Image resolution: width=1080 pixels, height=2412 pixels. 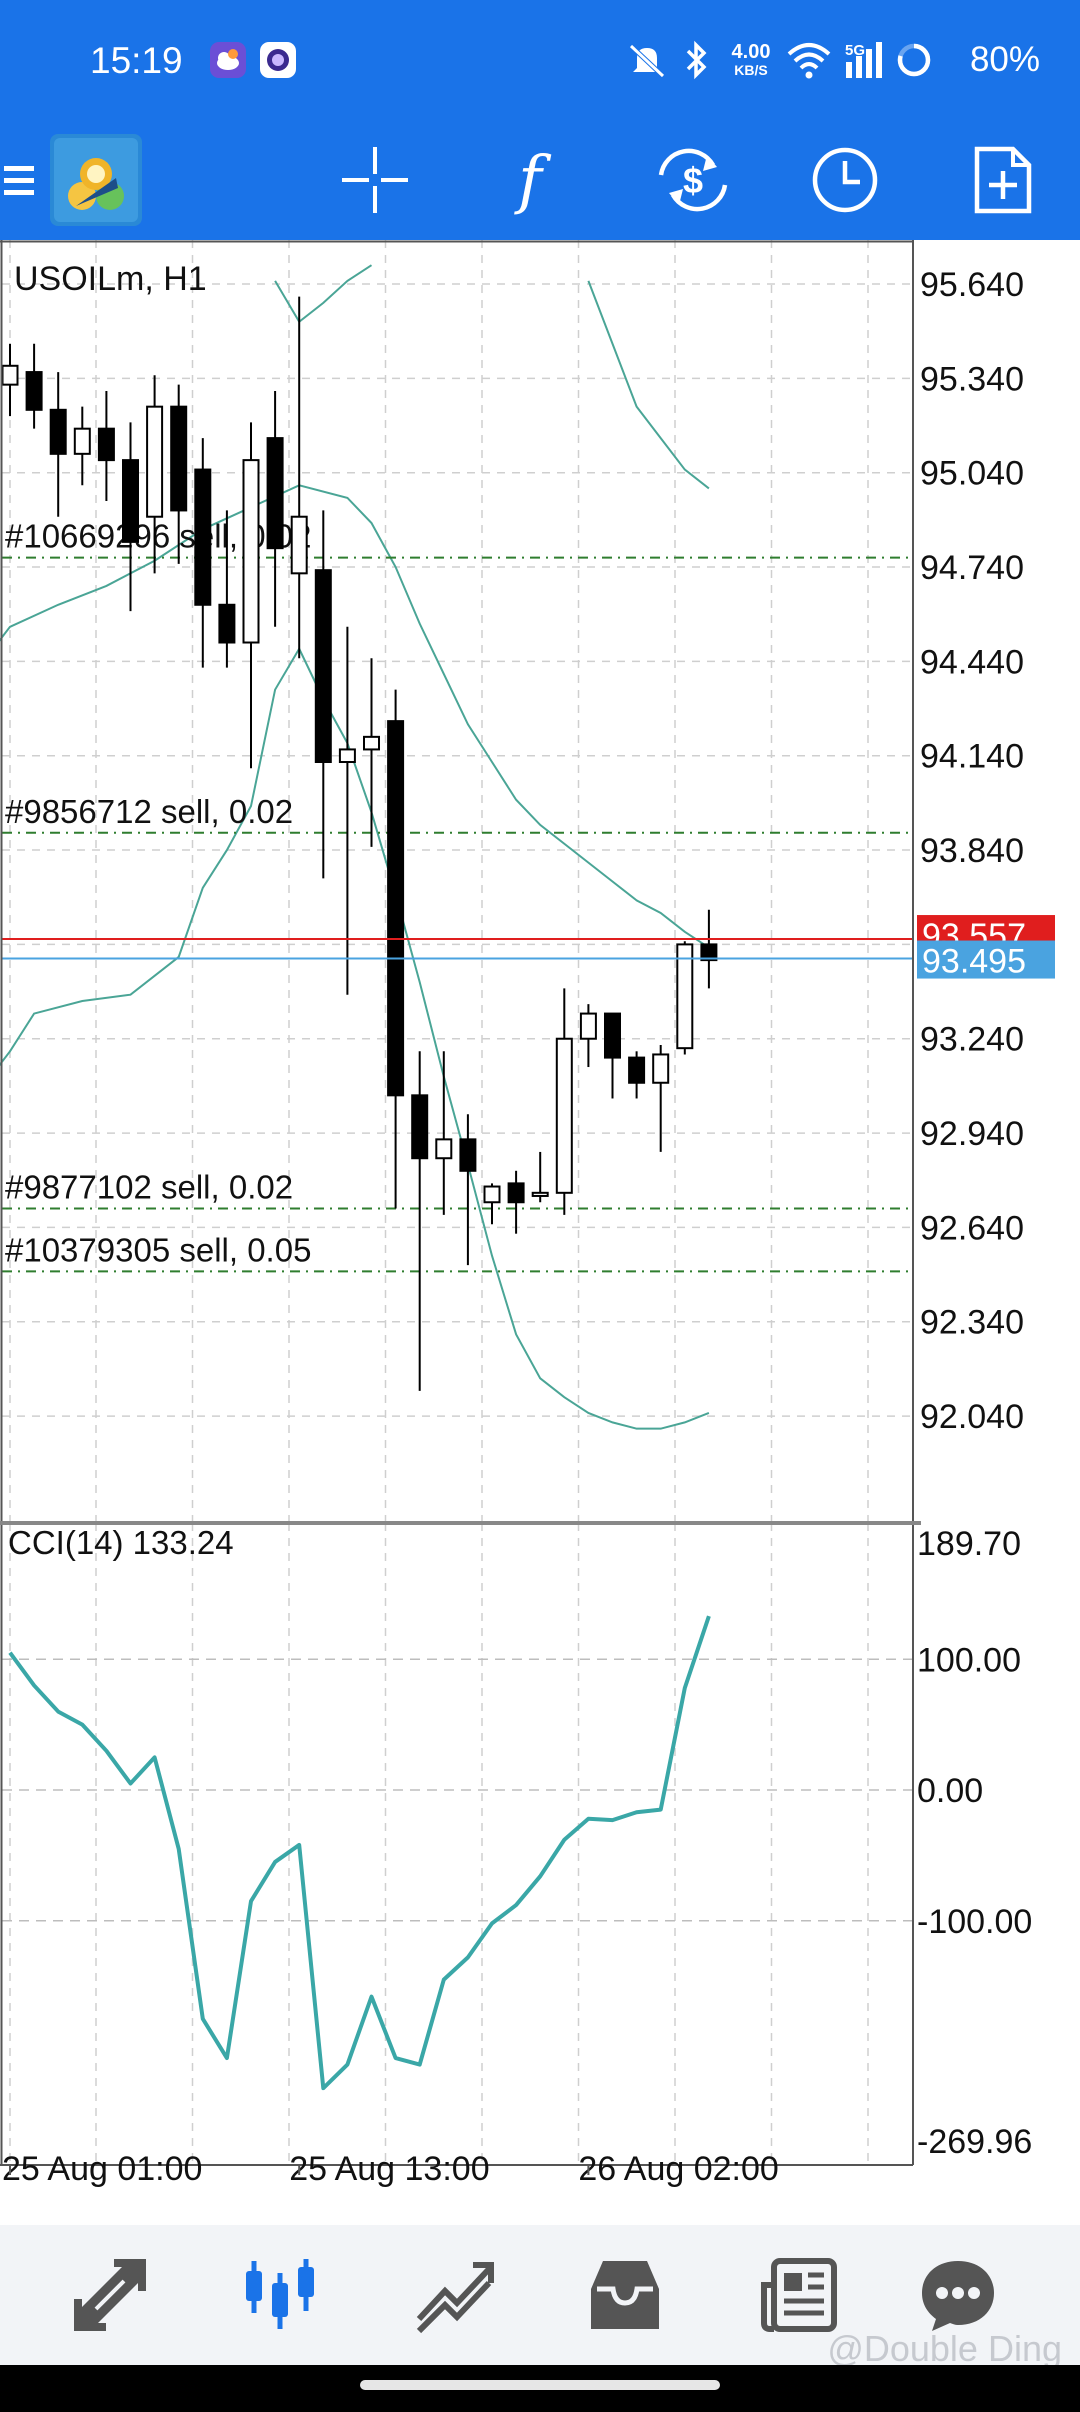 What do you see at coordinates (625, 2295) in the screenshot?
I see `nav-history` at bounding box center [625, 2295].